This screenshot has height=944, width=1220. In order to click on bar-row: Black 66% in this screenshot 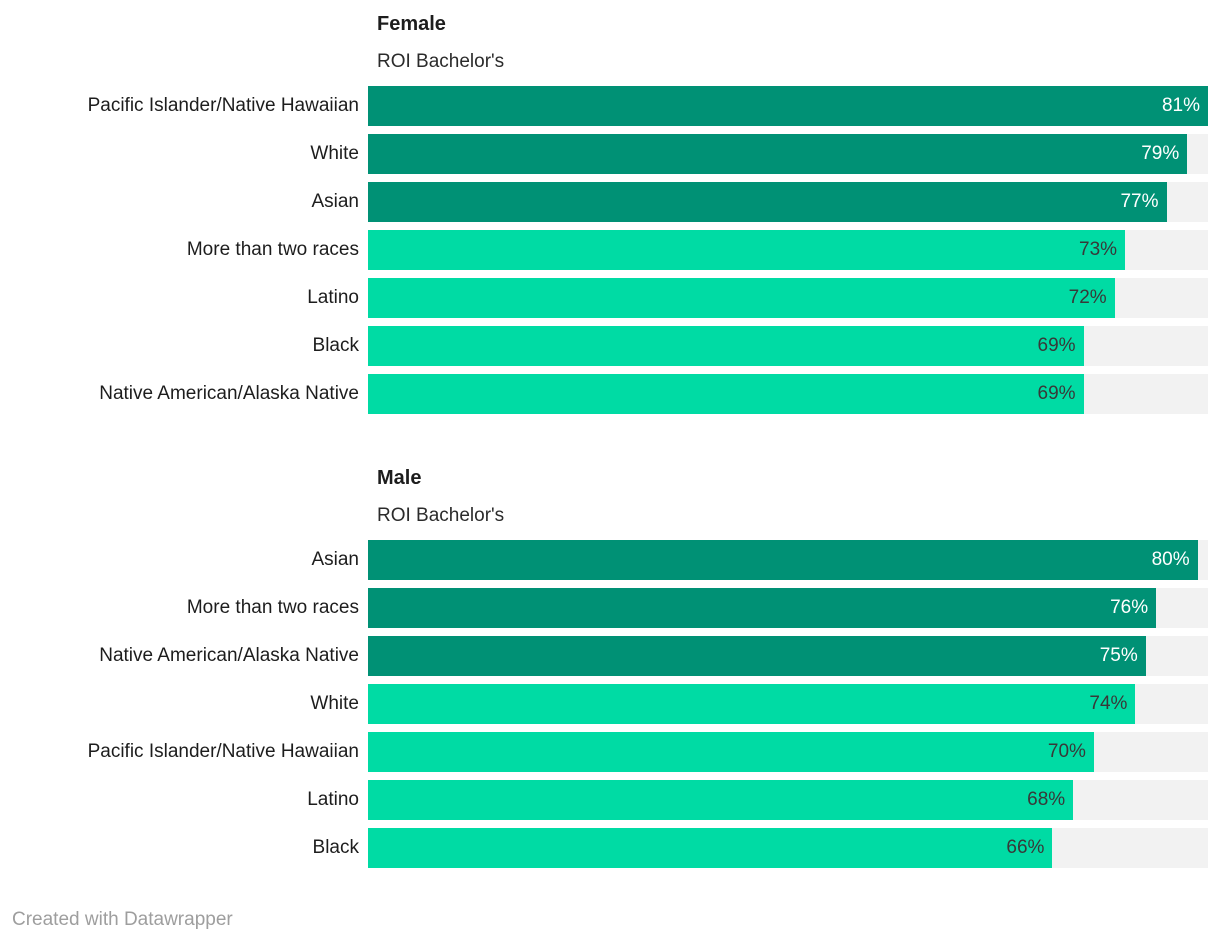, I will do `click(604, 848)`.